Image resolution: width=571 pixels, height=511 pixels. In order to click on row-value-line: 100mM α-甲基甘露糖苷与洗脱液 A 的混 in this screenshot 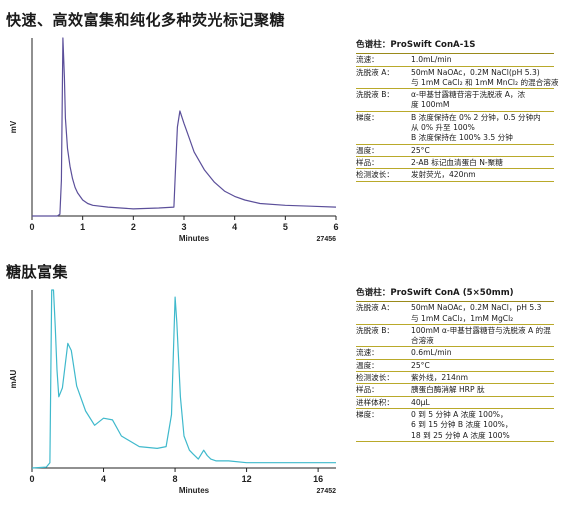, I will do `click(481, 330)`.